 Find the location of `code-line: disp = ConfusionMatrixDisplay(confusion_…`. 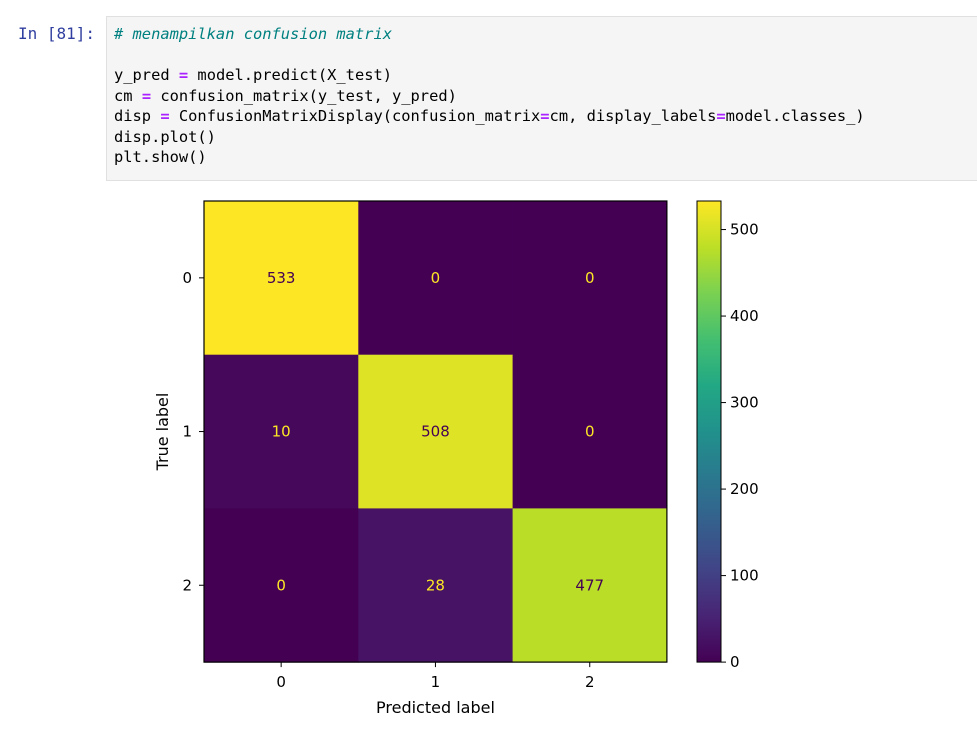

code-line: disp = ConfusionMatrixDisplay(confusion_… is located at coordinates (489, 116).